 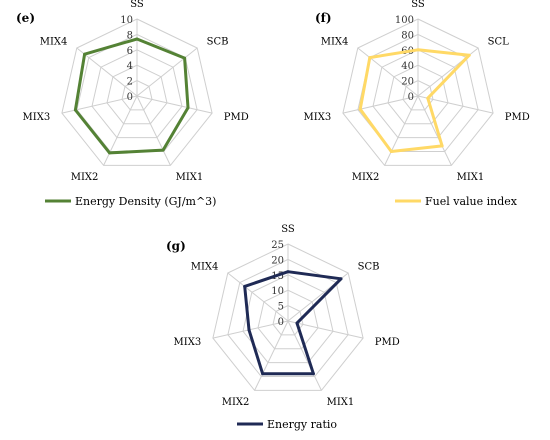 What do you see at coordinates (277, 245) in the screenshot?
I see `tick-label: 25` at bounding box center [277, 245].